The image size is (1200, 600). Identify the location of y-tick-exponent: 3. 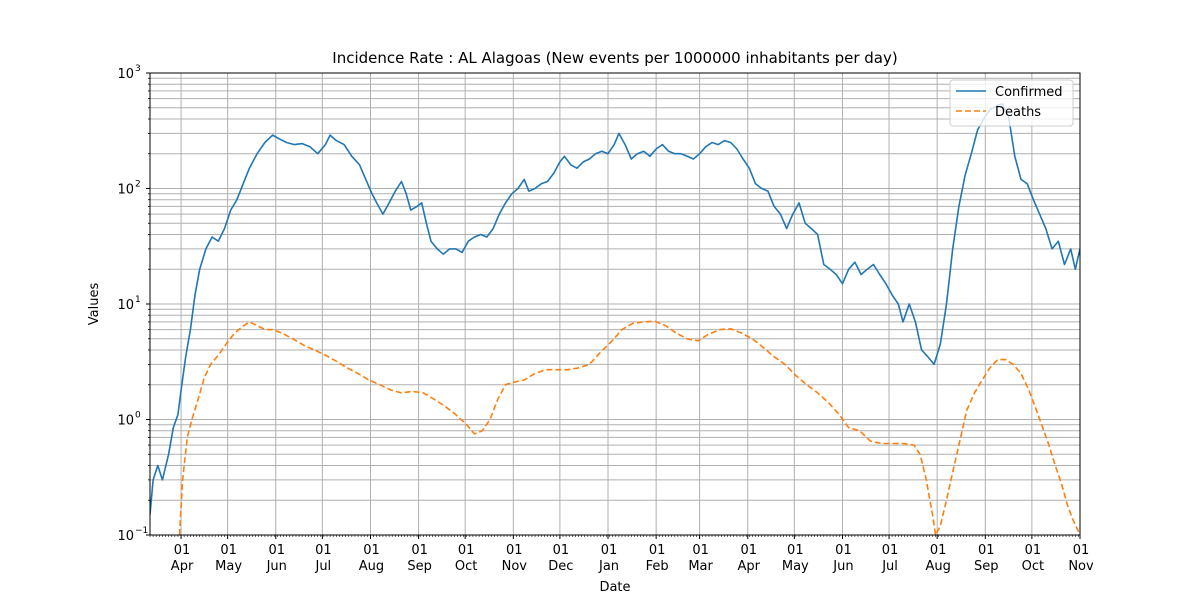
(138, 69).